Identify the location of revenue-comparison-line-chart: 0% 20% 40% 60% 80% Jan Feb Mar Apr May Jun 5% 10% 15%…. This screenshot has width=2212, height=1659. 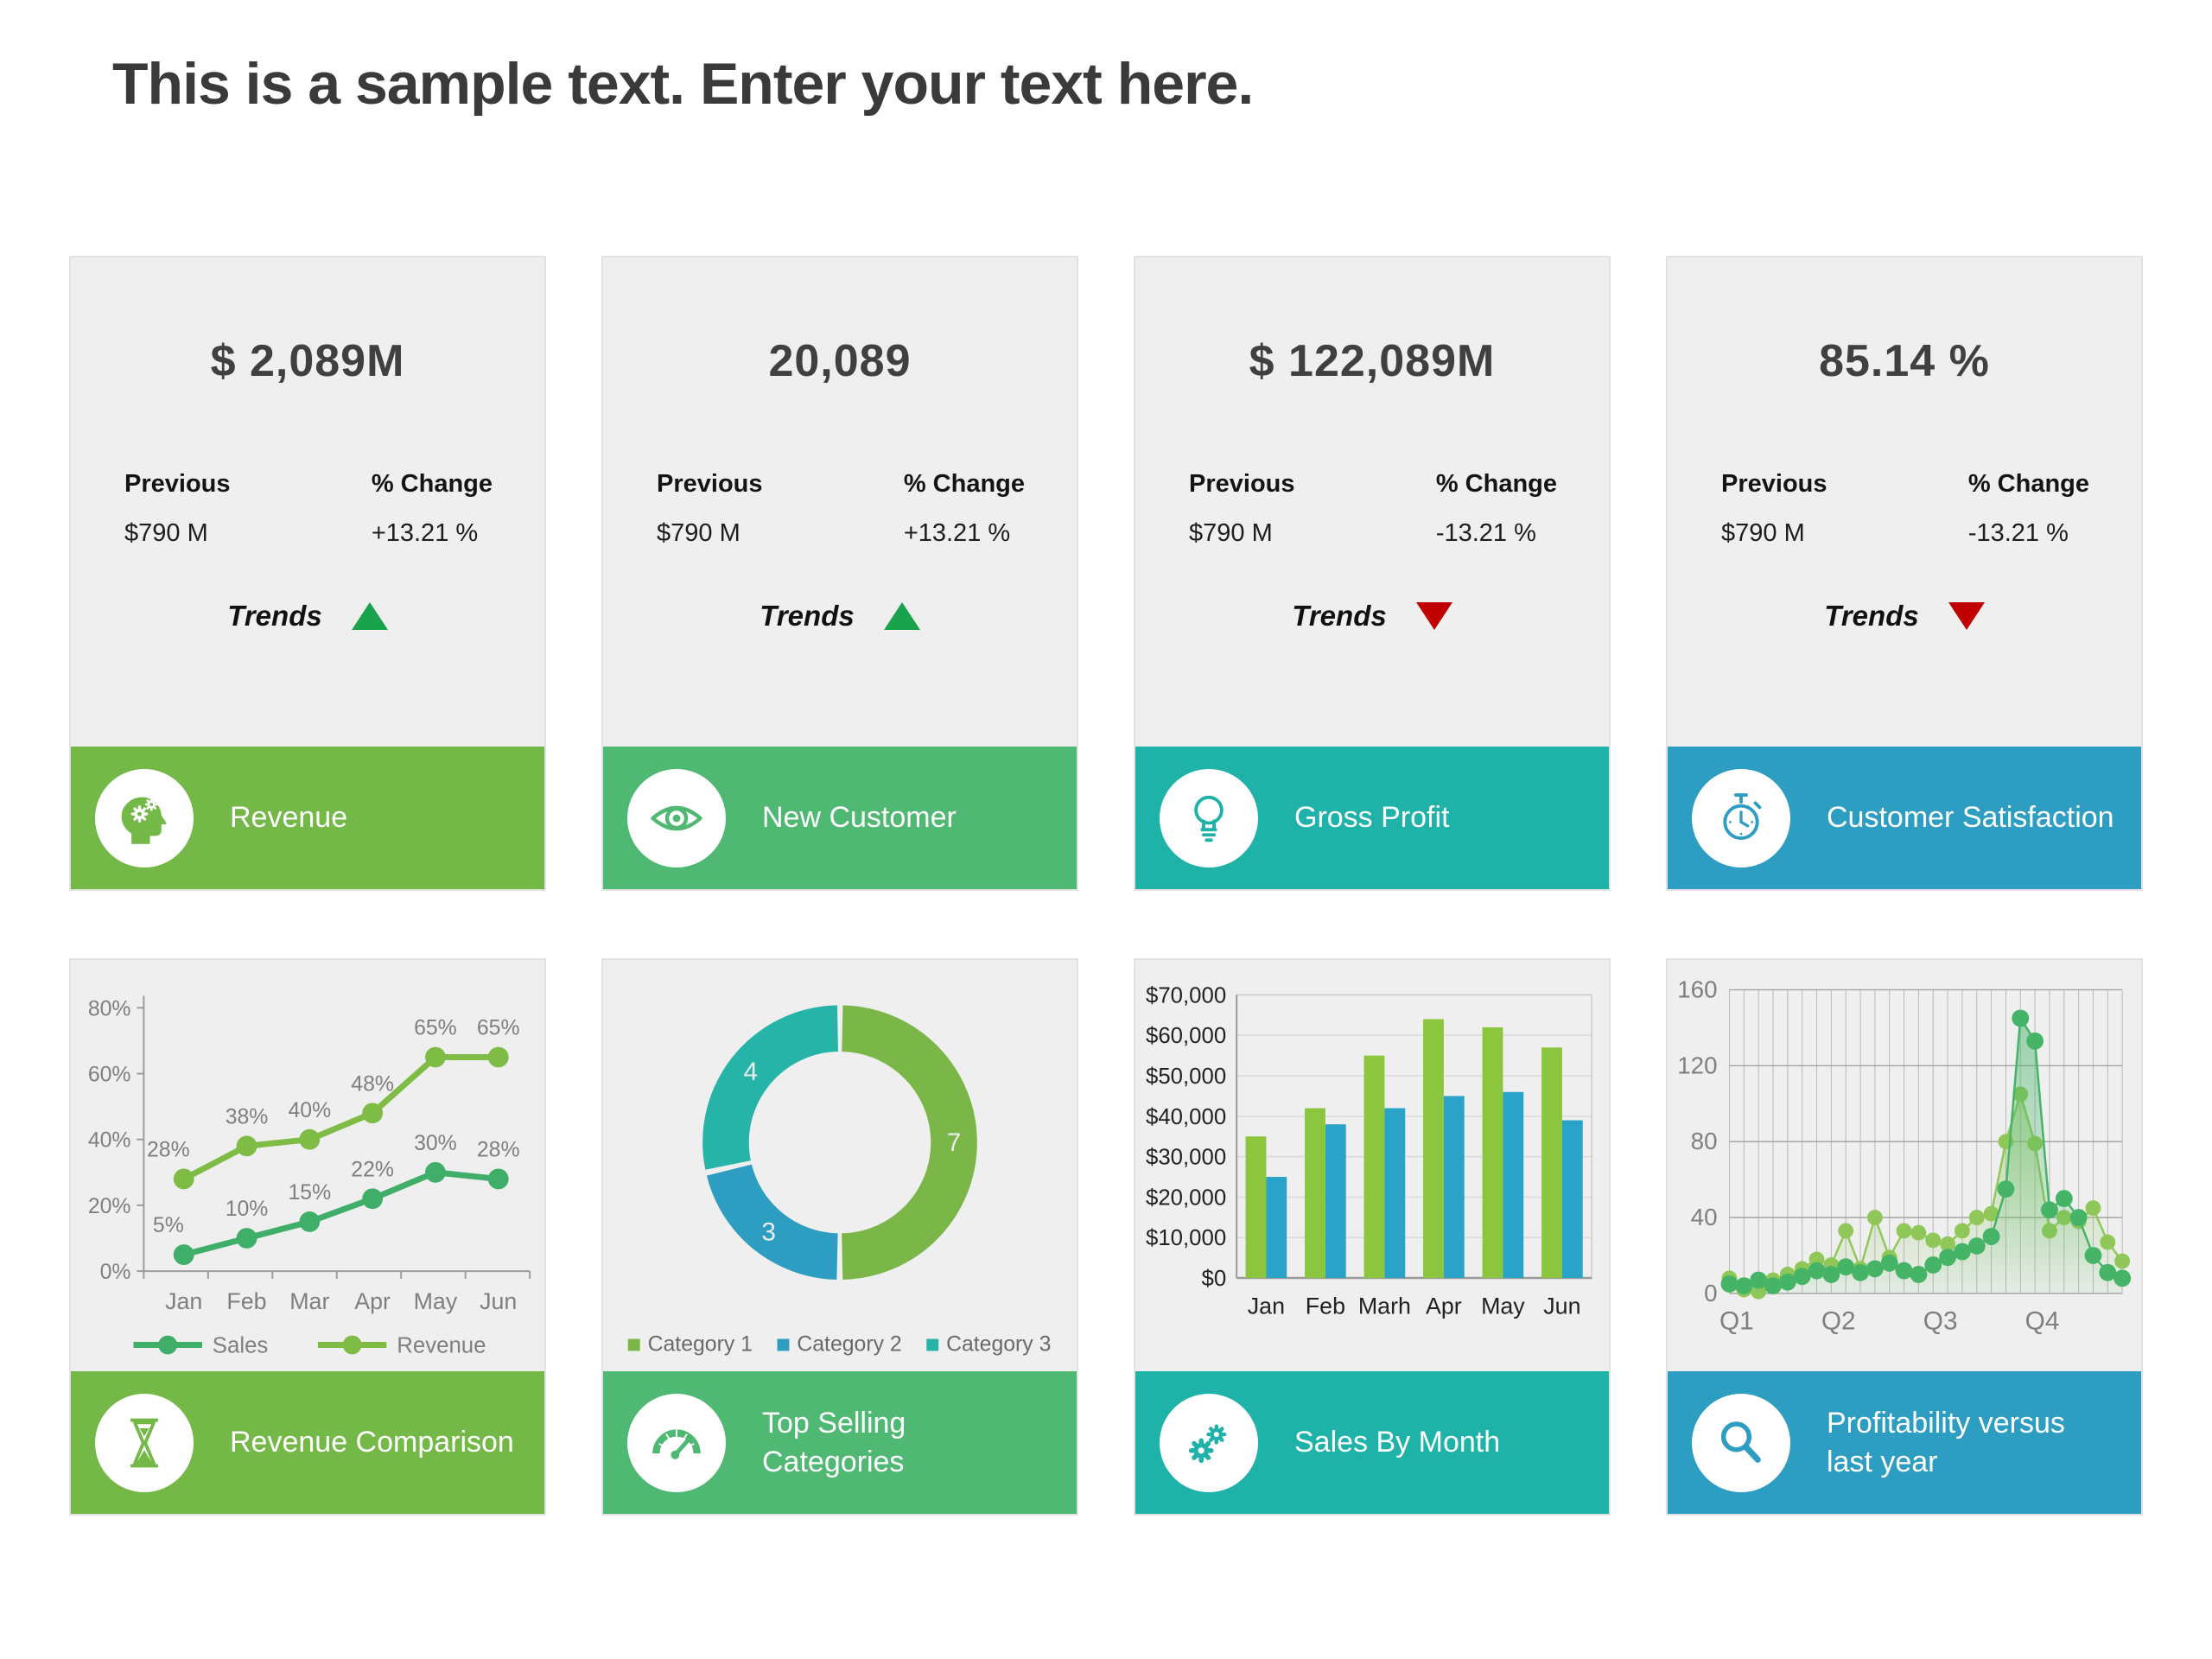
(309, 1176).